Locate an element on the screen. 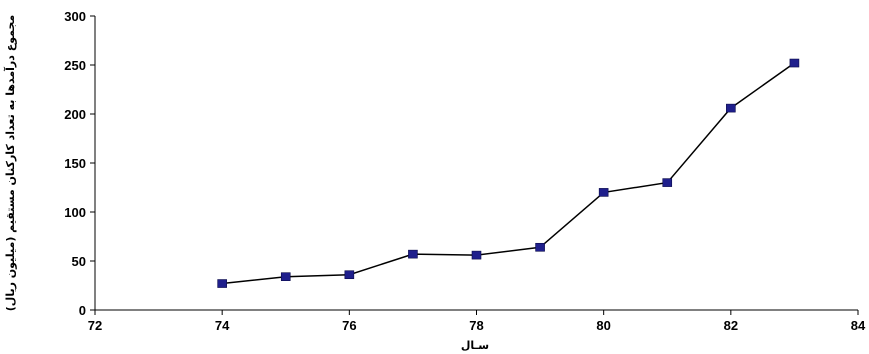  x-tick-label: 72 is located at coordinates (95, 325).